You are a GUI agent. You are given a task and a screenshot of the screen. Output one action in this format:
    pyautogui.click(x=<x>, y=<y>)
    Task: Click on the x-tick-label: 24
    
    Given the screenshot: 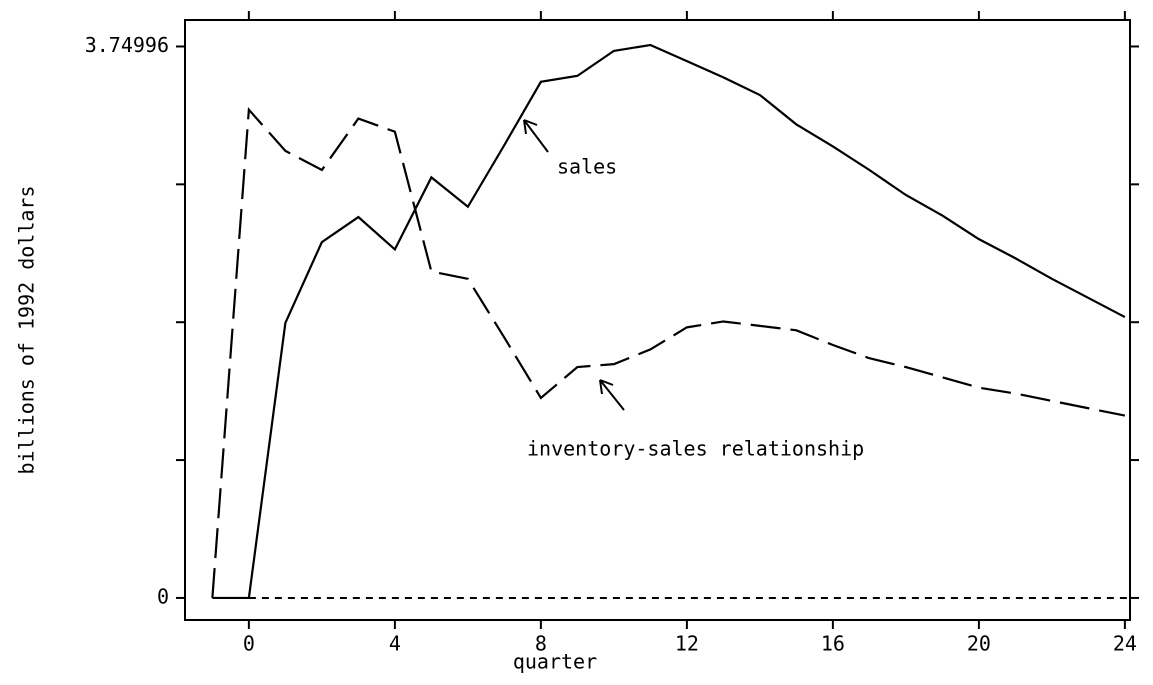 What is the action you would take?
    pyautogui.click(x=1125, y=644)
    